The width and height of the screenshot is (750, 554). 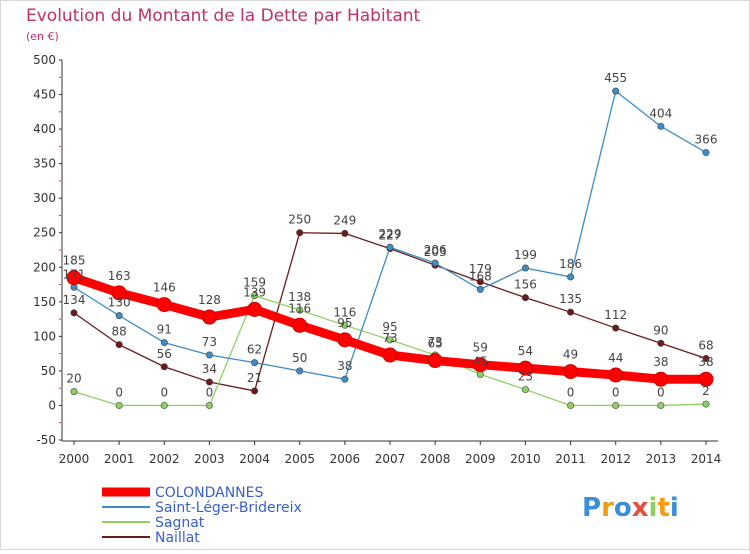 What do you see at coordinates (46, 440) in the screenshot?
I see `y-tick-label: -50` at bounding box center [46, 440].